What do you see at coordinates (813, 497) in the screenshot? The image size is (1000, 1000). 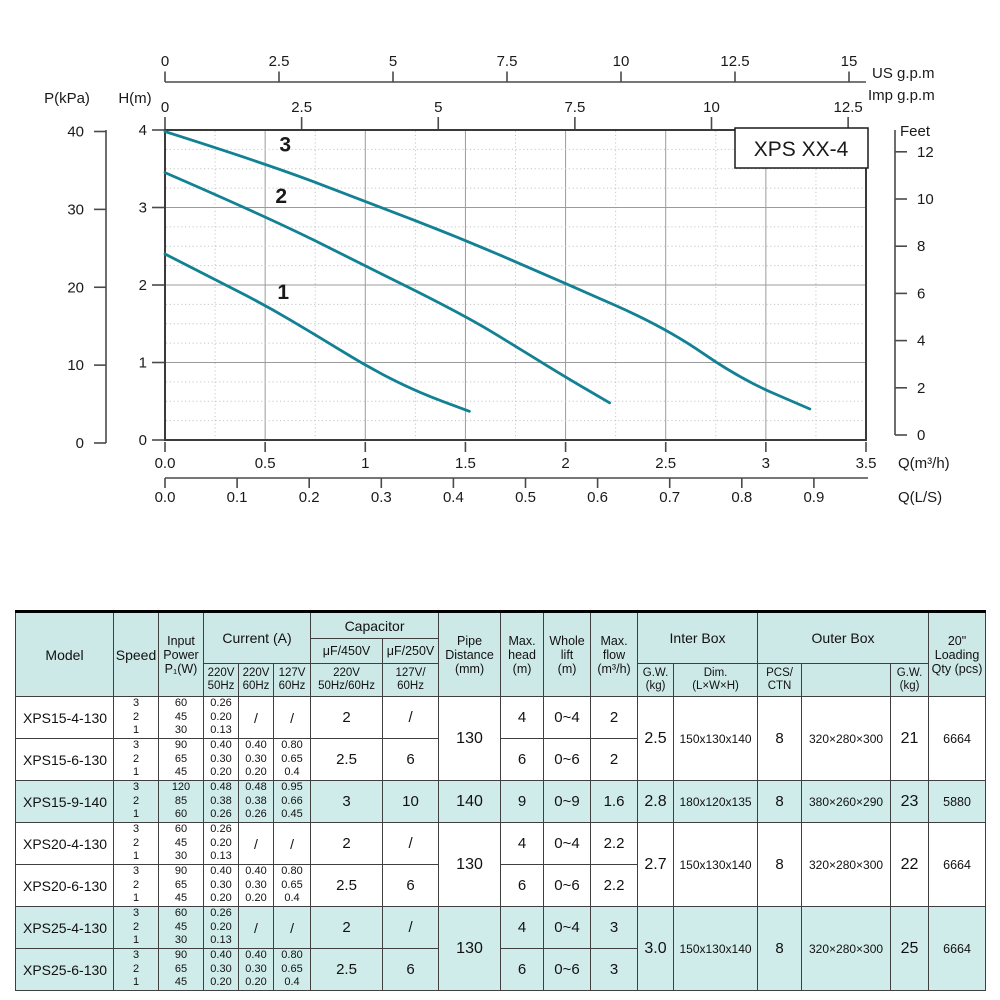 I see `tick-label: 0.9` at bounding box center [813, 497].